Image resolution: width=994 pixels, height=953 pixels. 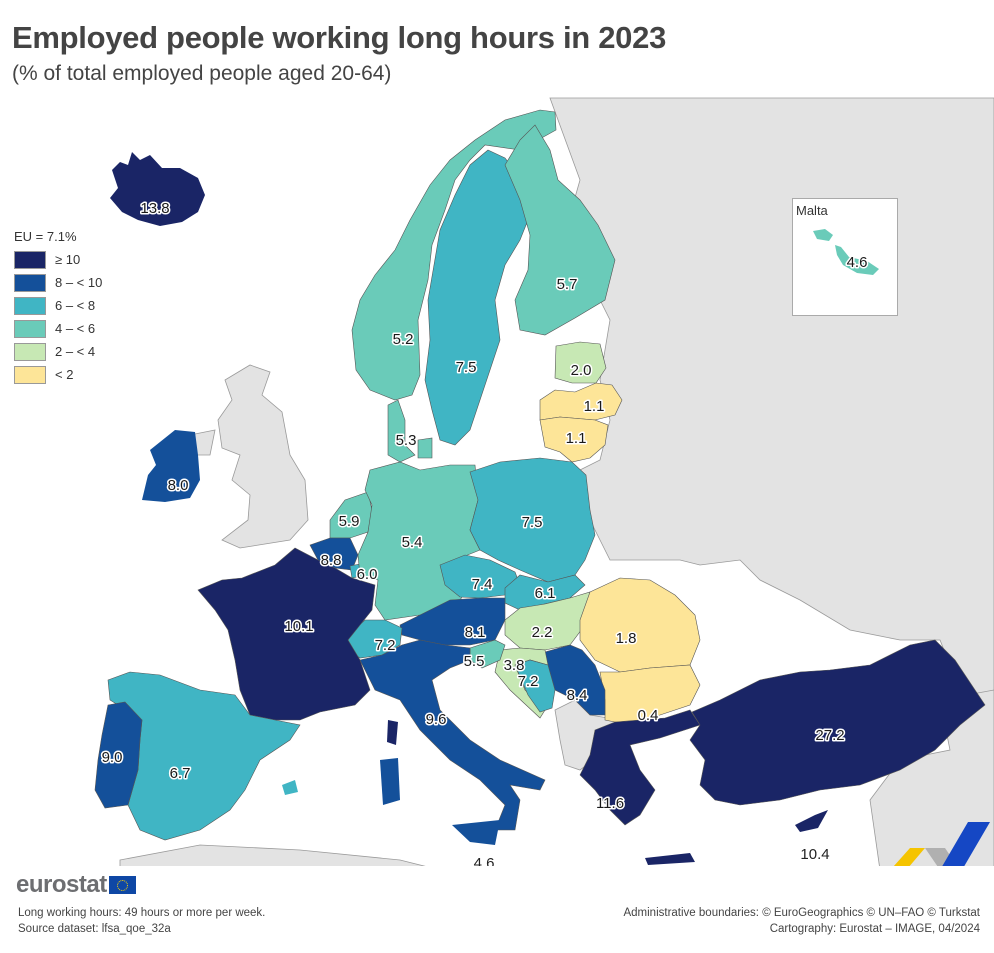 I want to click on label-belgium: 8.8, so click(x=331, y=560).